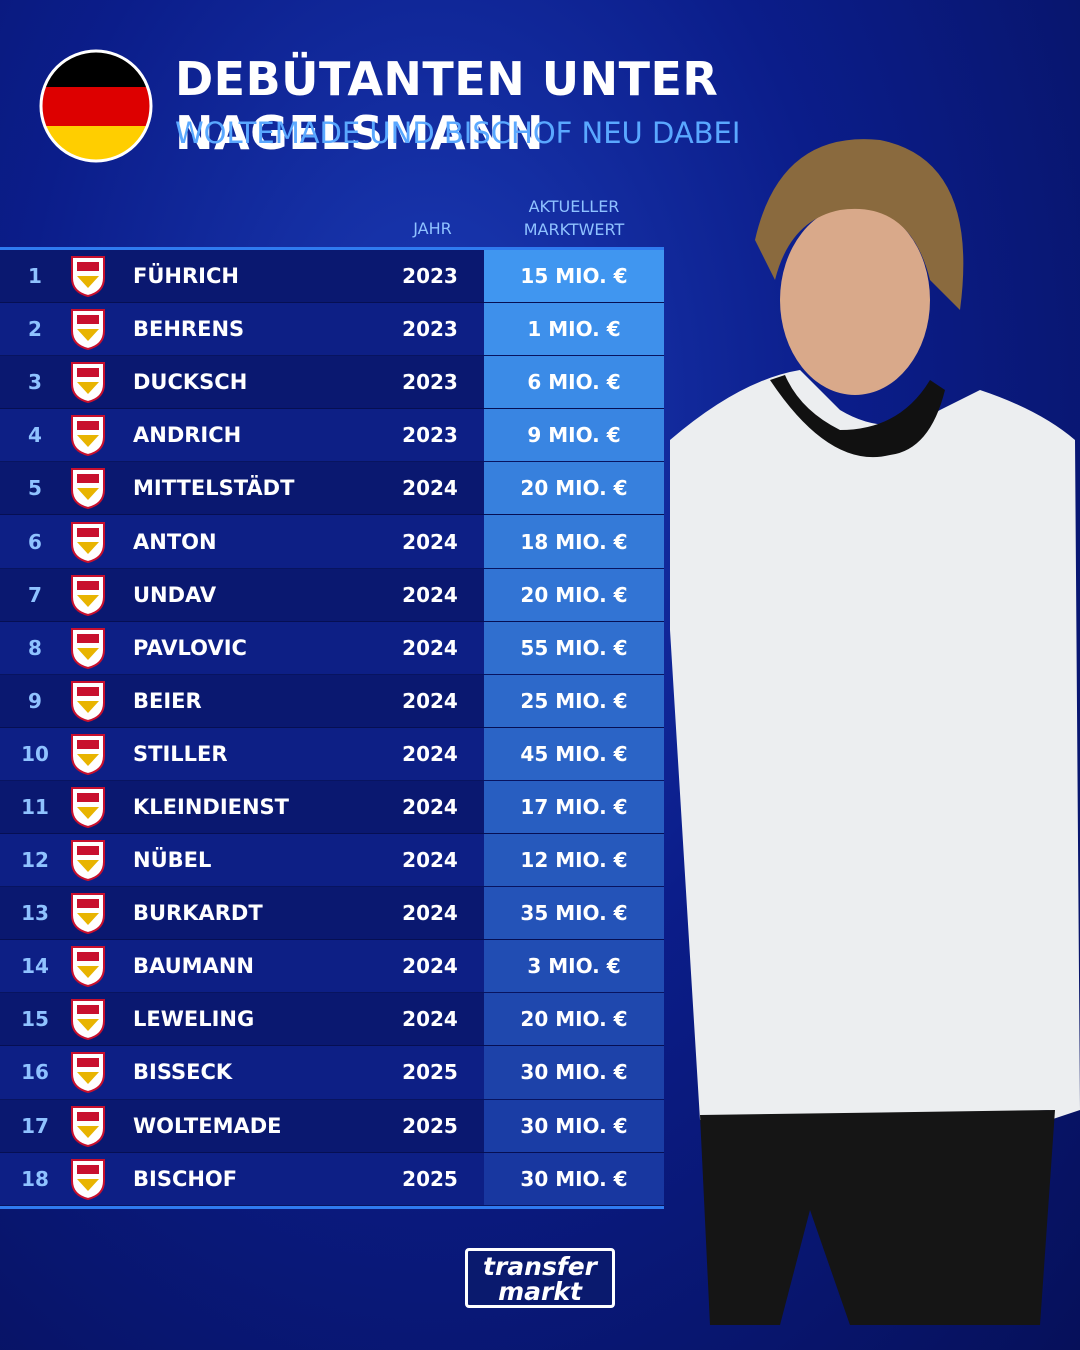 Image resolution: width=1080 pixels, height=1350 pixels. I want to click on title: DEBÜTANTEN UNTER NAGELSMANN, so click(447, 106).